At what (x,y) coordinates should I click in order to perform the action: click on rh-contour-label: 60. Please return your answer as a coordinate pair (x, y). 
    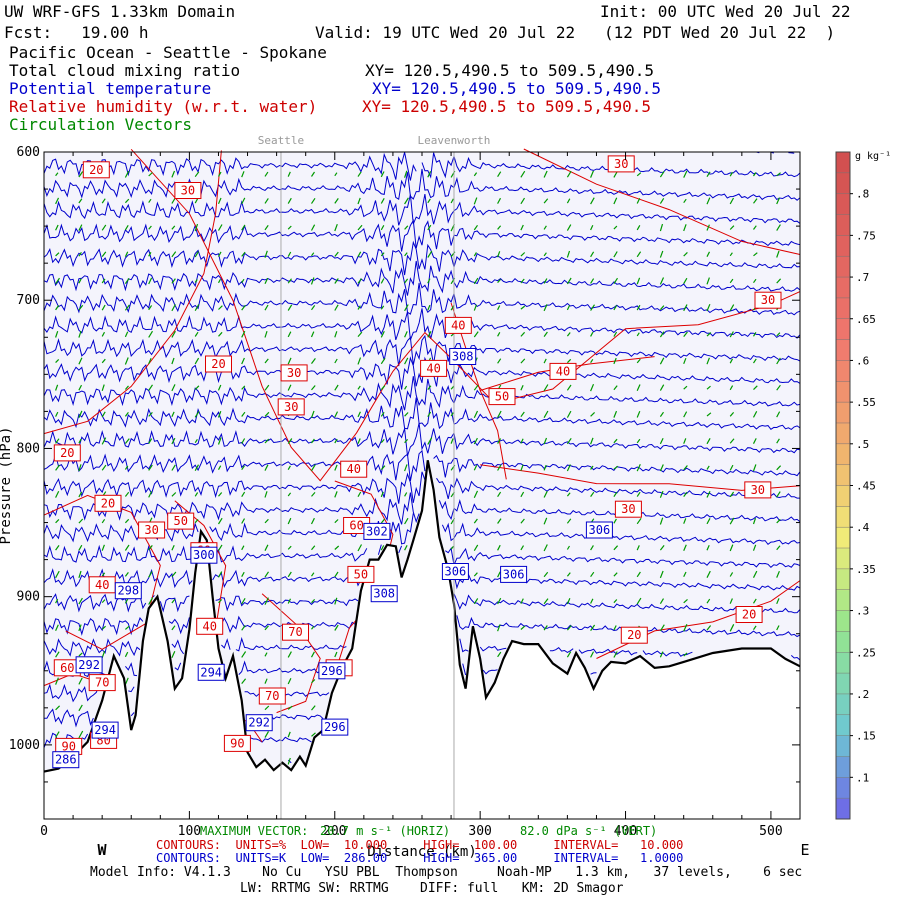
    Looking at the image, I should click on (339, 668).